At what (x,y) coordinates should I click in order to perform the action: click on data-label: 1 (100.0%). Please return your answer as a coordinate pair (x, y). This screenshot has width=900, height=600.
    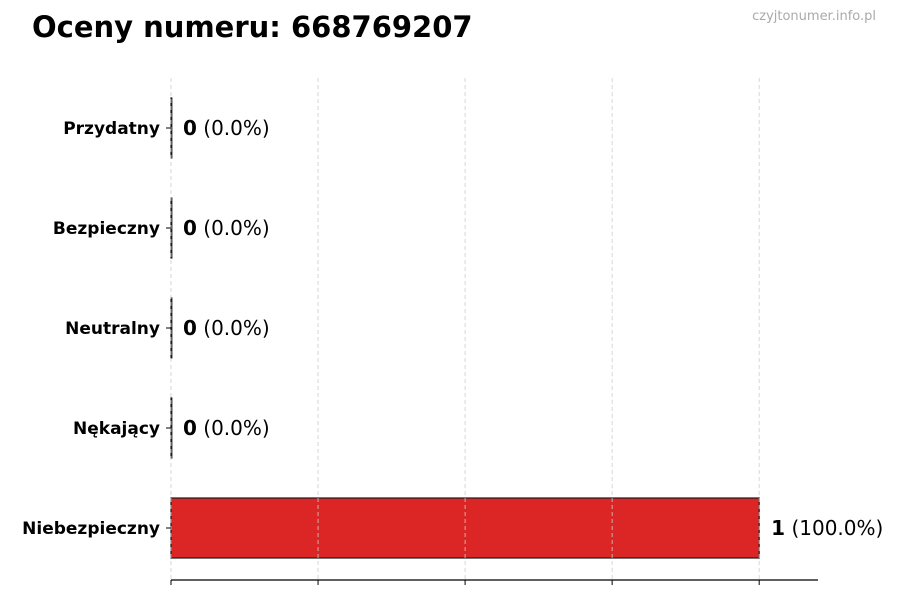
    Looking at the image, I should click on (827, 528).